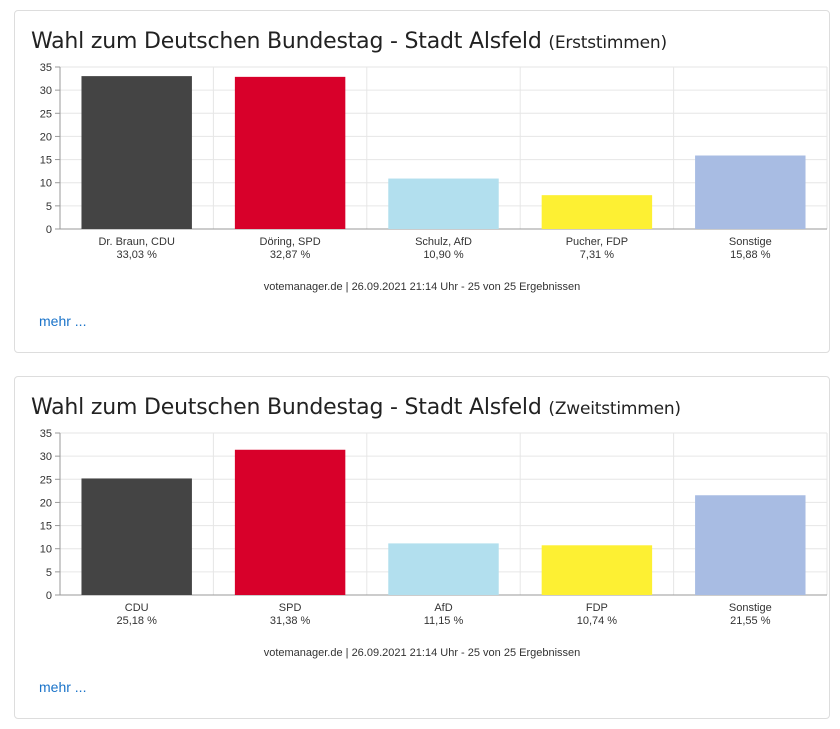  I want to click on data-label: 11,15 %, so click(444, 621).